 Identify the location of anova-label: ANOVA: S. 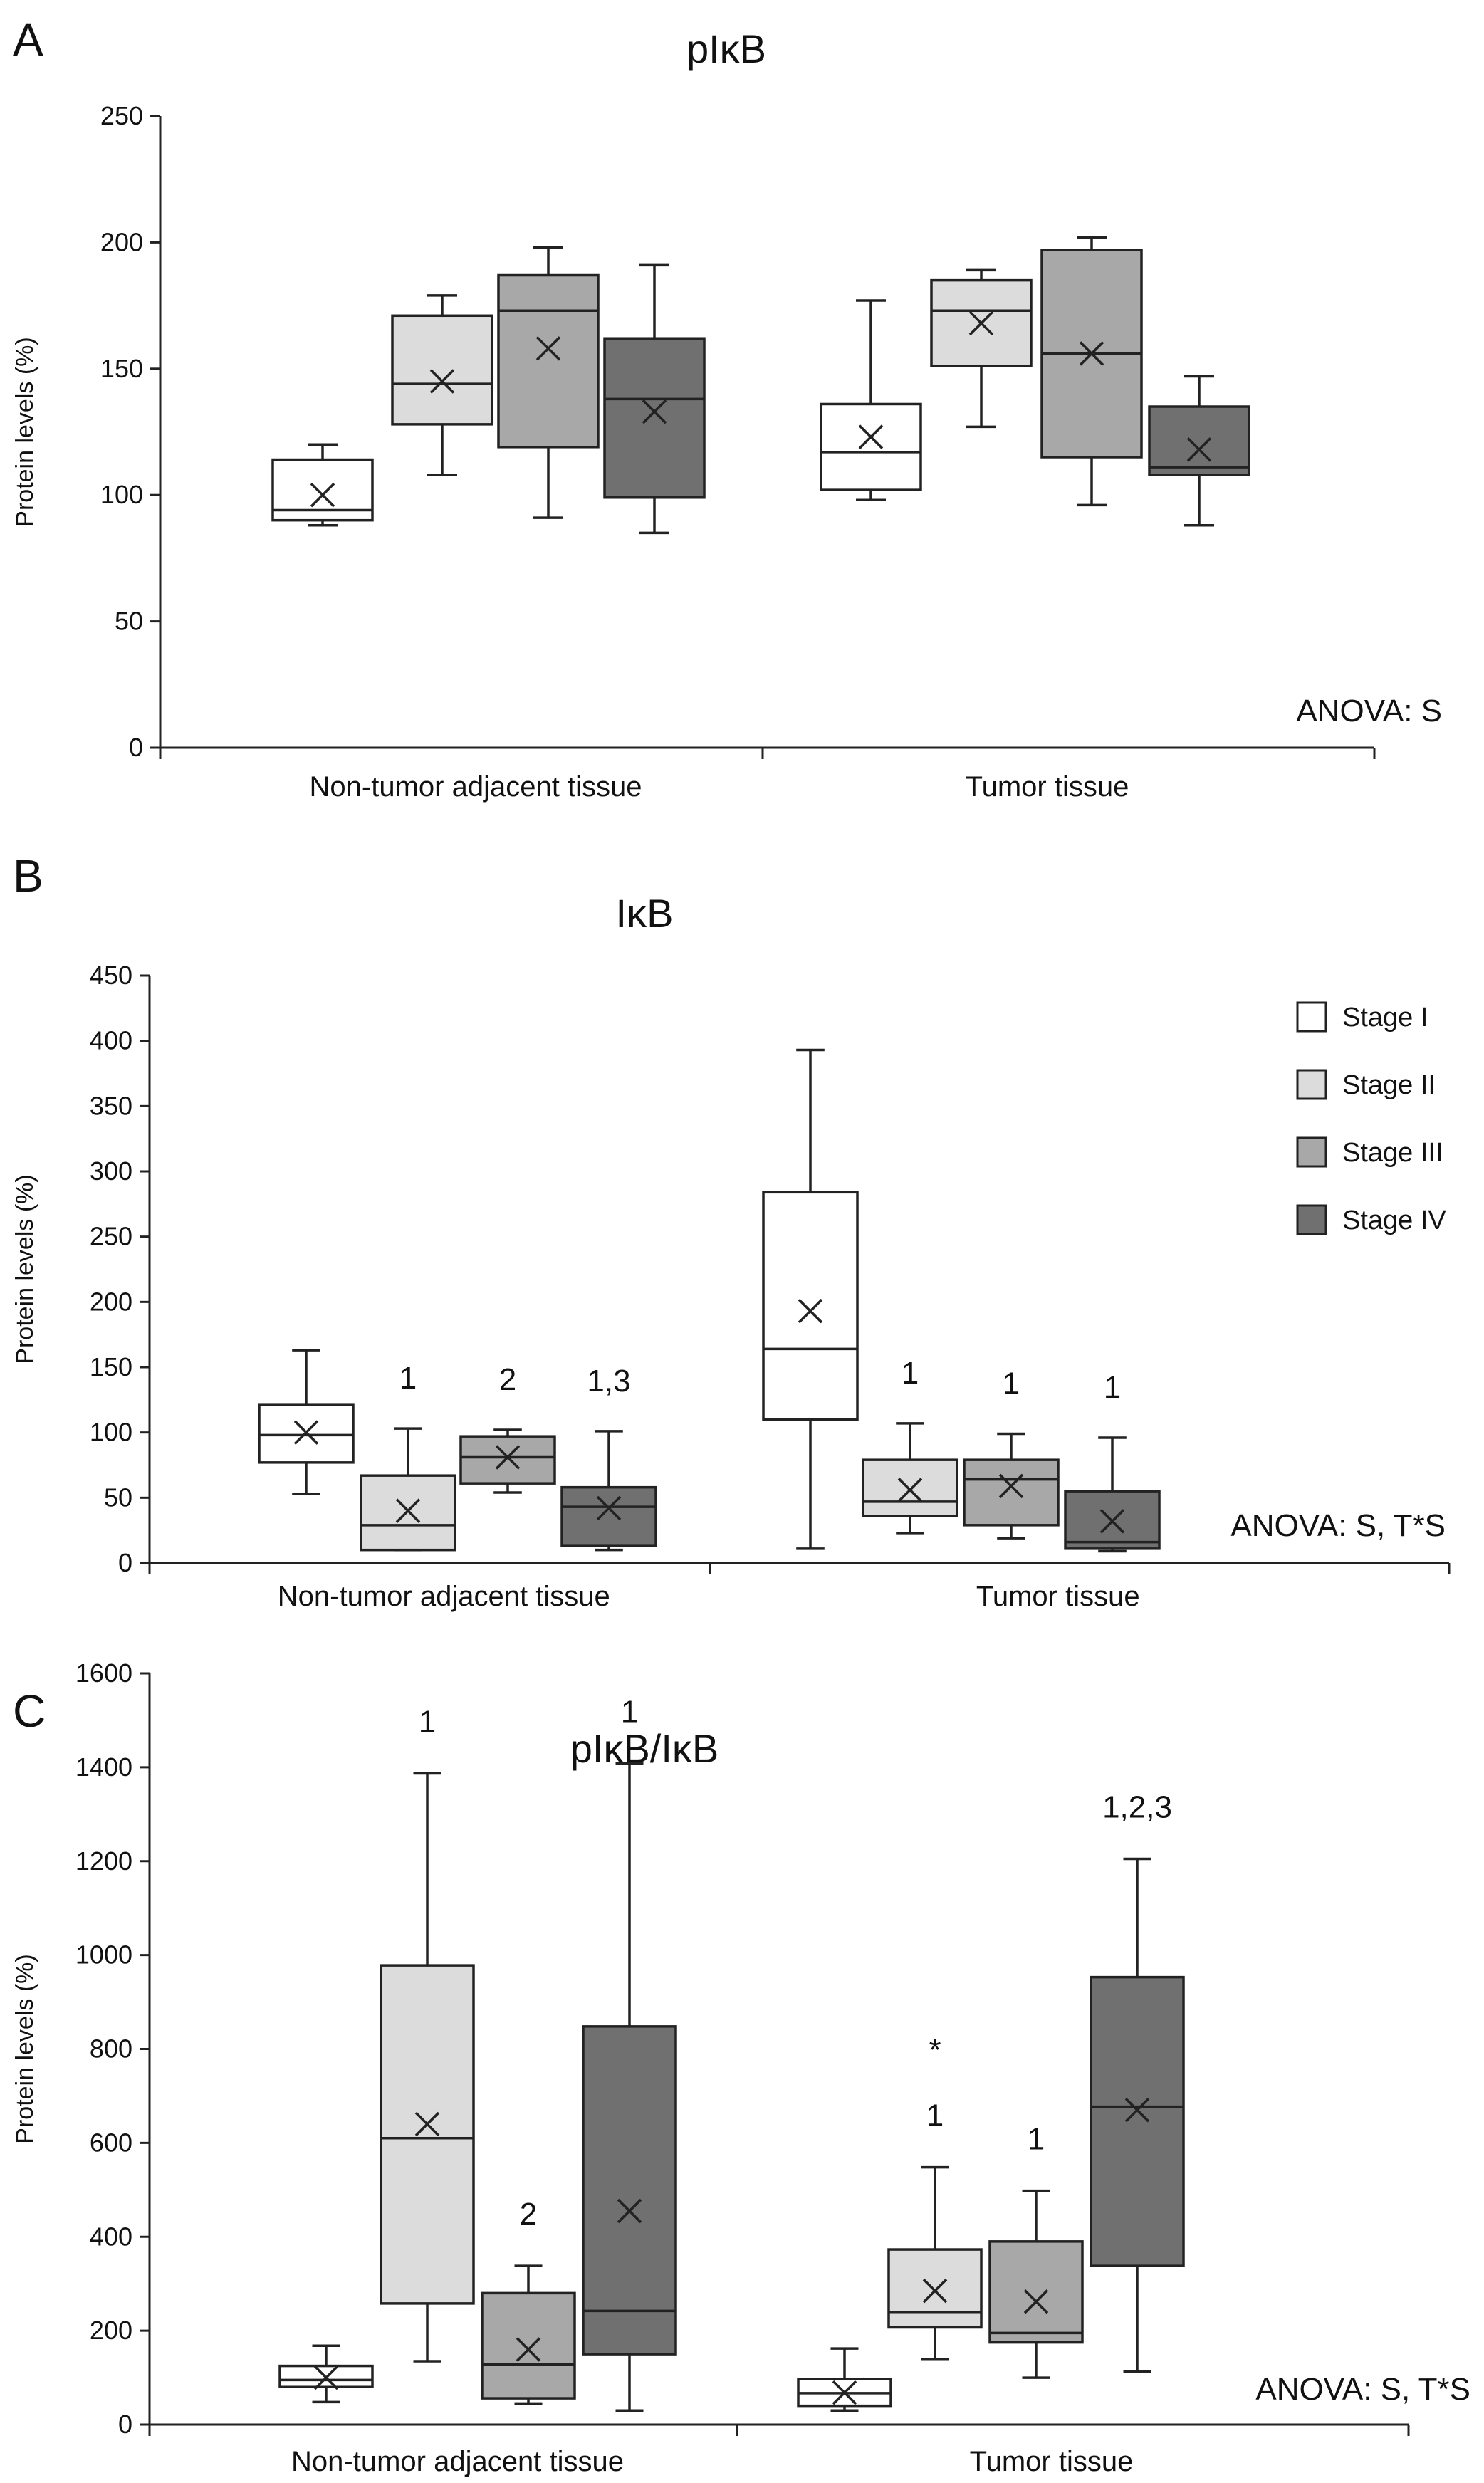
(1369, 711).